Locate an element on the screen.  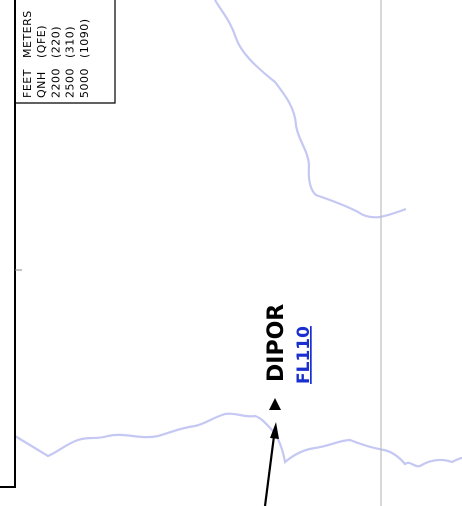
boundary-line is located at coordinates (238, 440).